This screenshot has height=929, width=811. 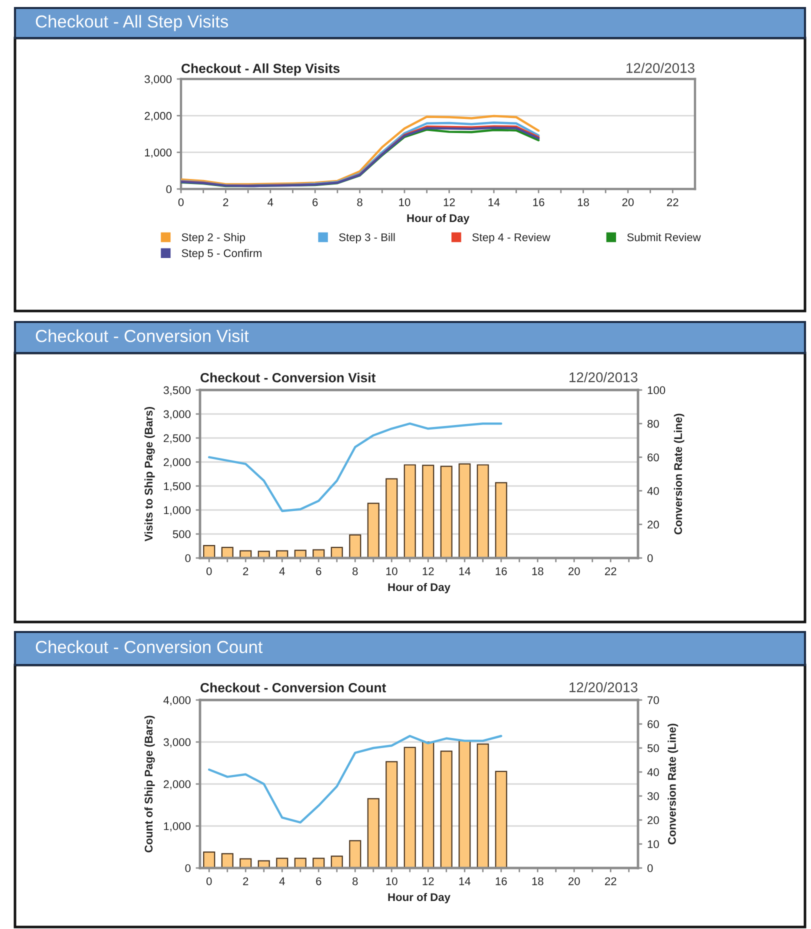 I want to click on y-tick-label: 4,000, so click(x=177, y=701).